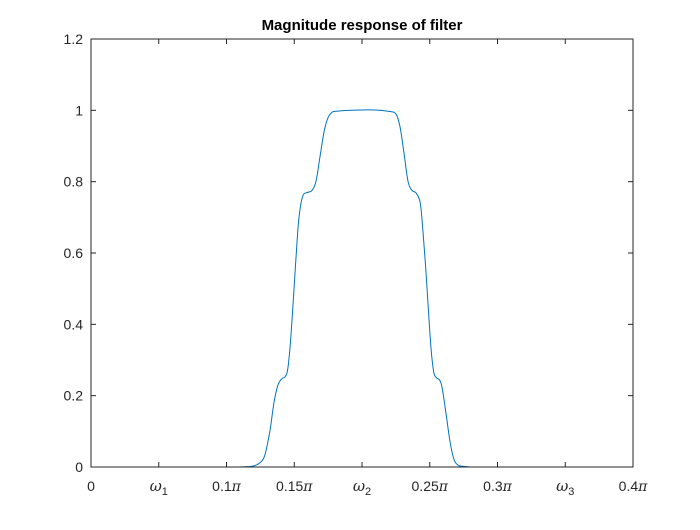 This screenshot has height=530, width=700. What do you see at coordinates (226, 486) in the screenshot?
I see `x-tick-label: 0.1π` at bounding box center [226, 486].